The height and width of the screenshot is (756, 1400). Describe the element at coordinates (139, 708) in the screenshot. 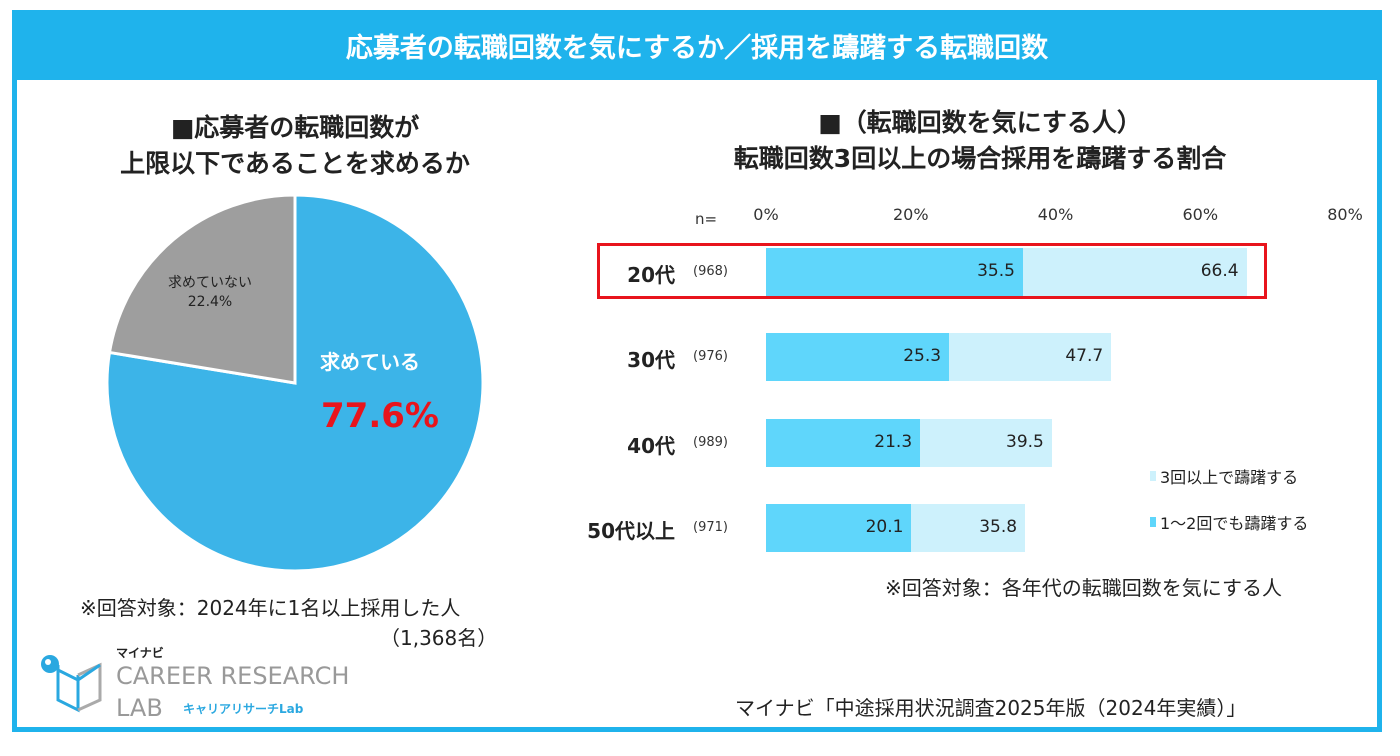

I see `logo-line2: LAB` at that location.